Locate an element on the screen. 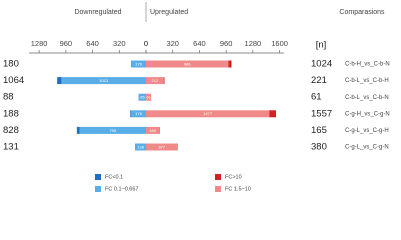  x-tick-label: 1600 is located at coordinates (279, 43).